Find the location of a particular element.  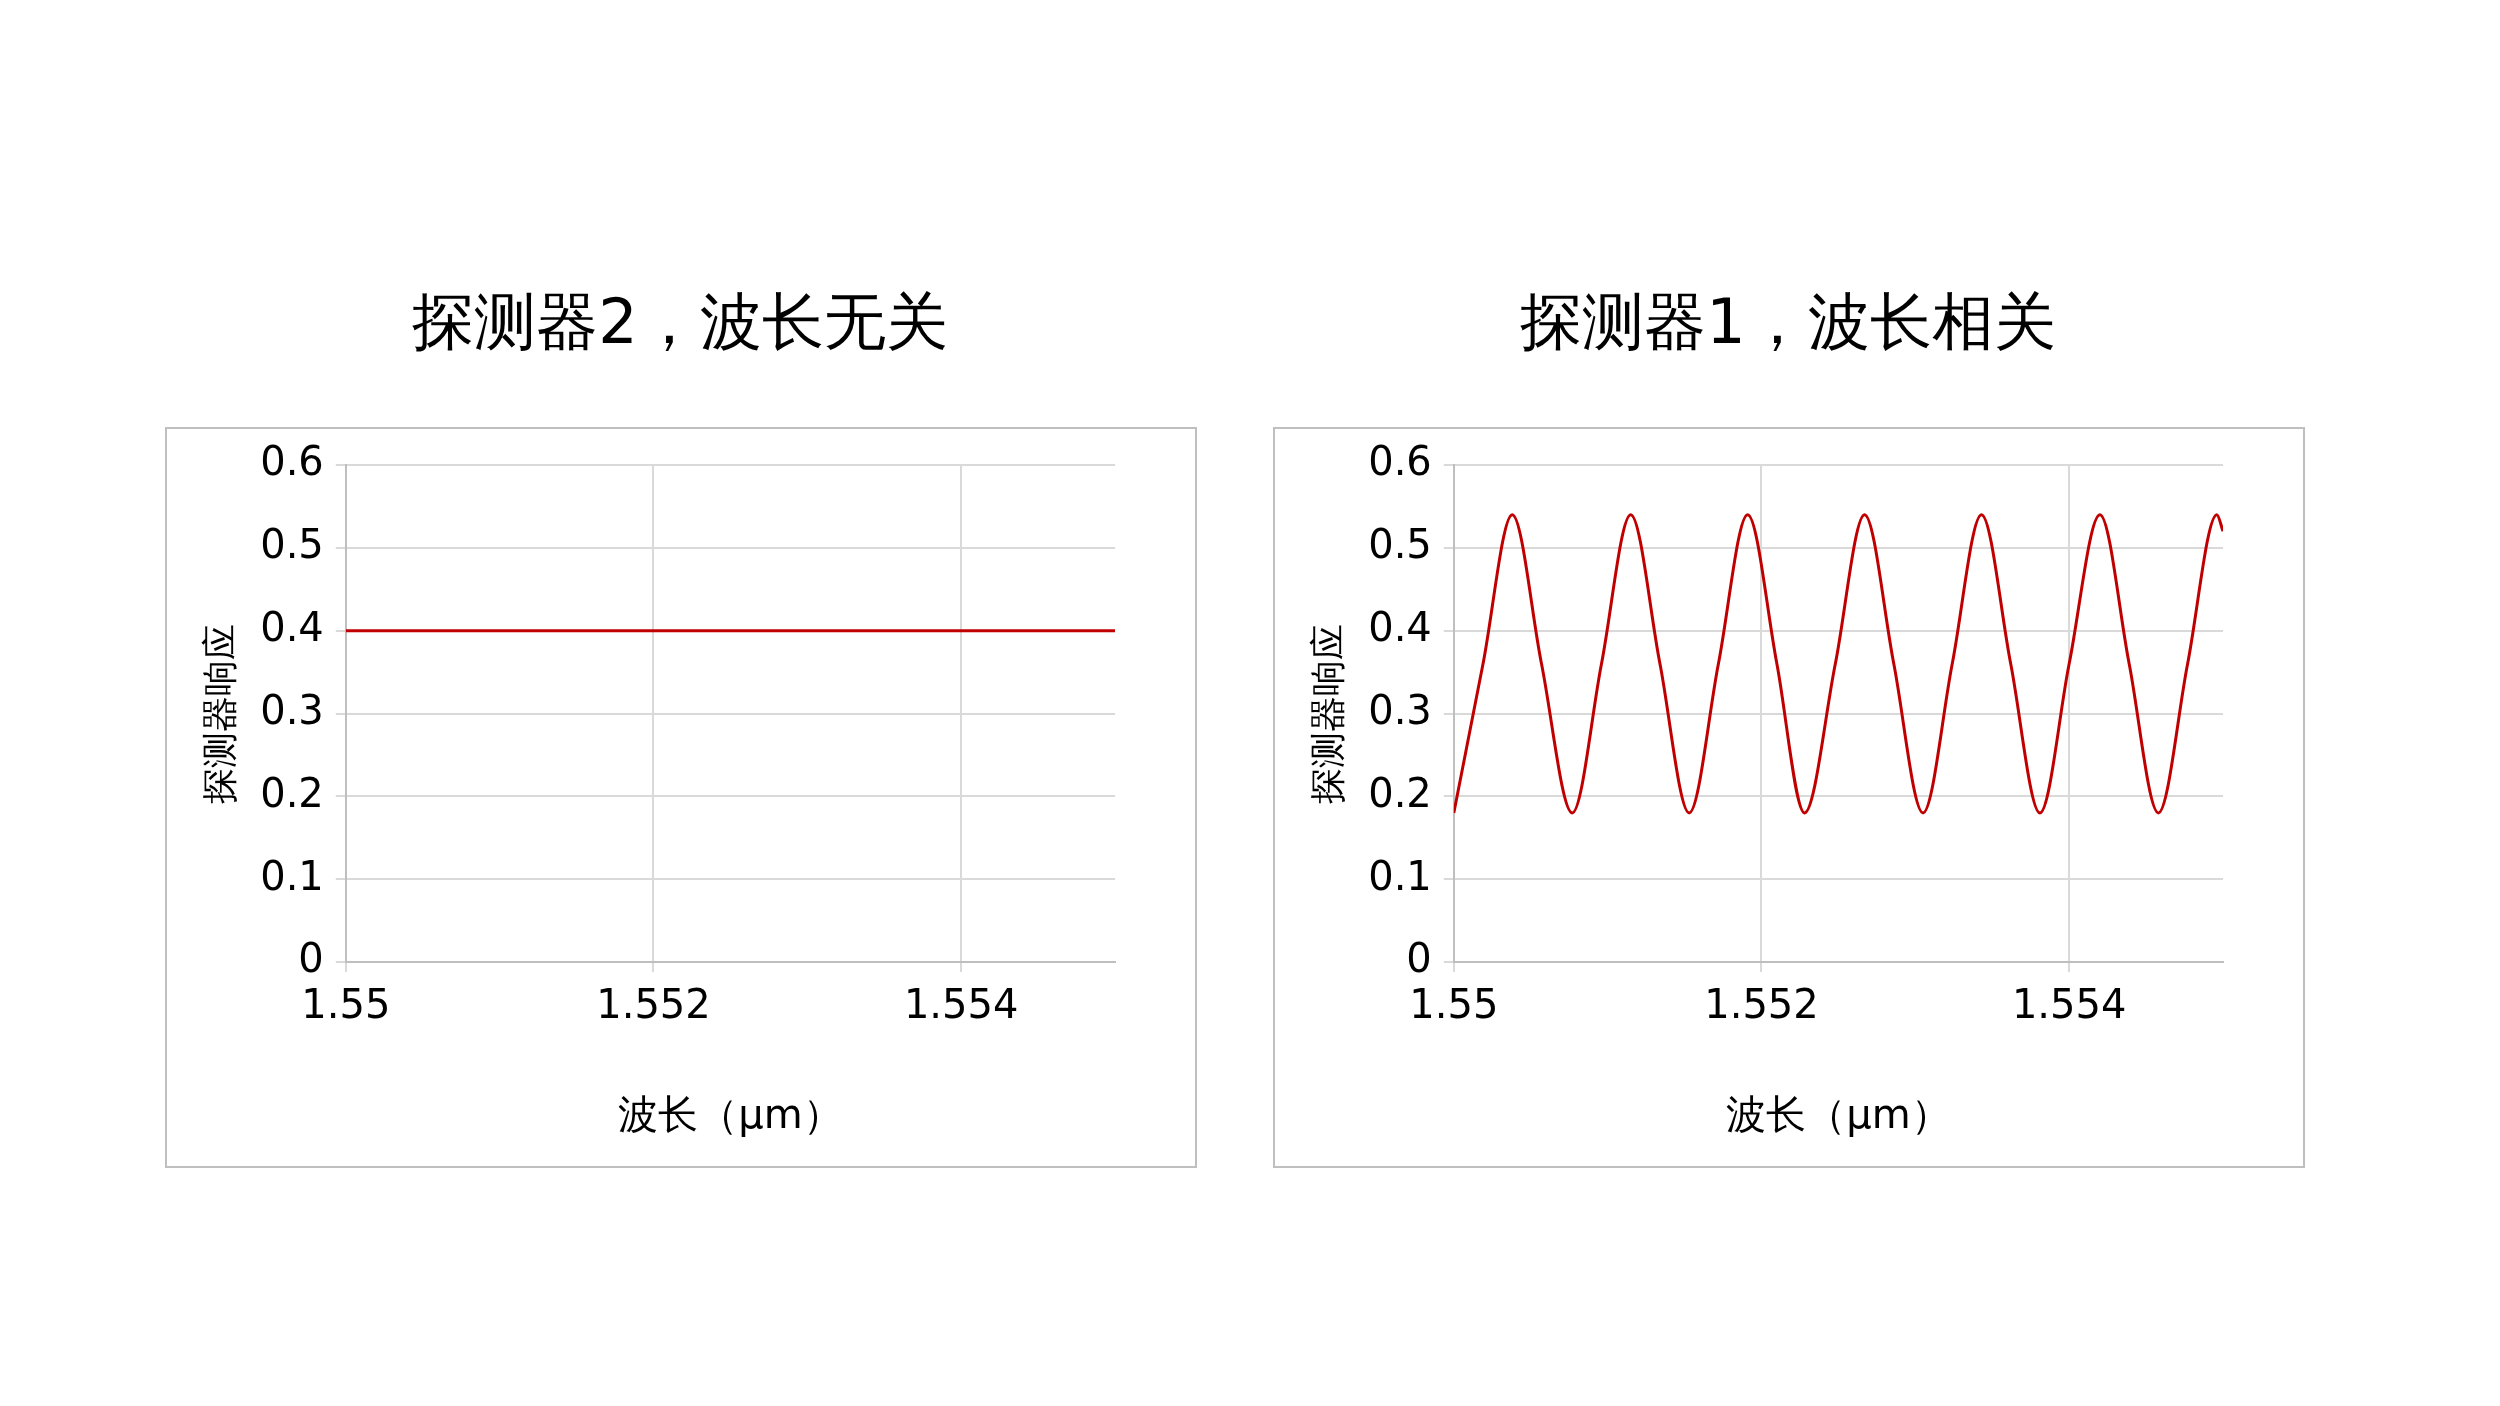

chart-title: 探测器1，波长相关 is located at coordinates (1788, 322).